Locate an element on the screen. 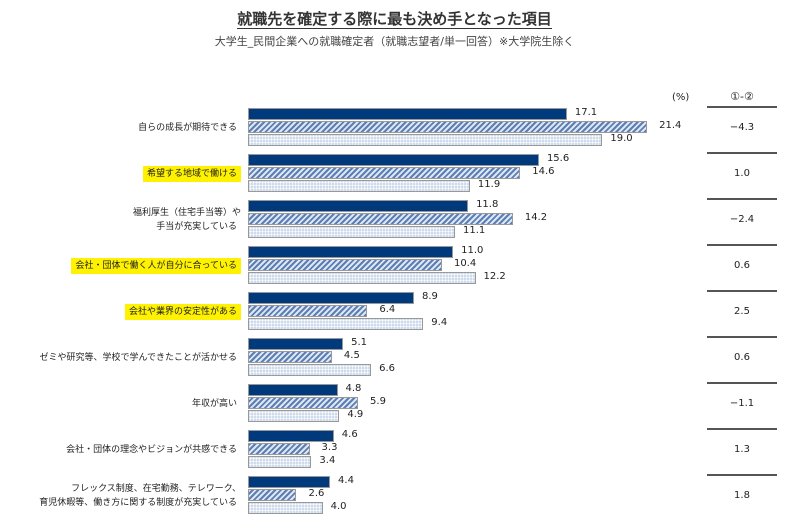  data-label: 21.4 is located at coordinates (670, 125).